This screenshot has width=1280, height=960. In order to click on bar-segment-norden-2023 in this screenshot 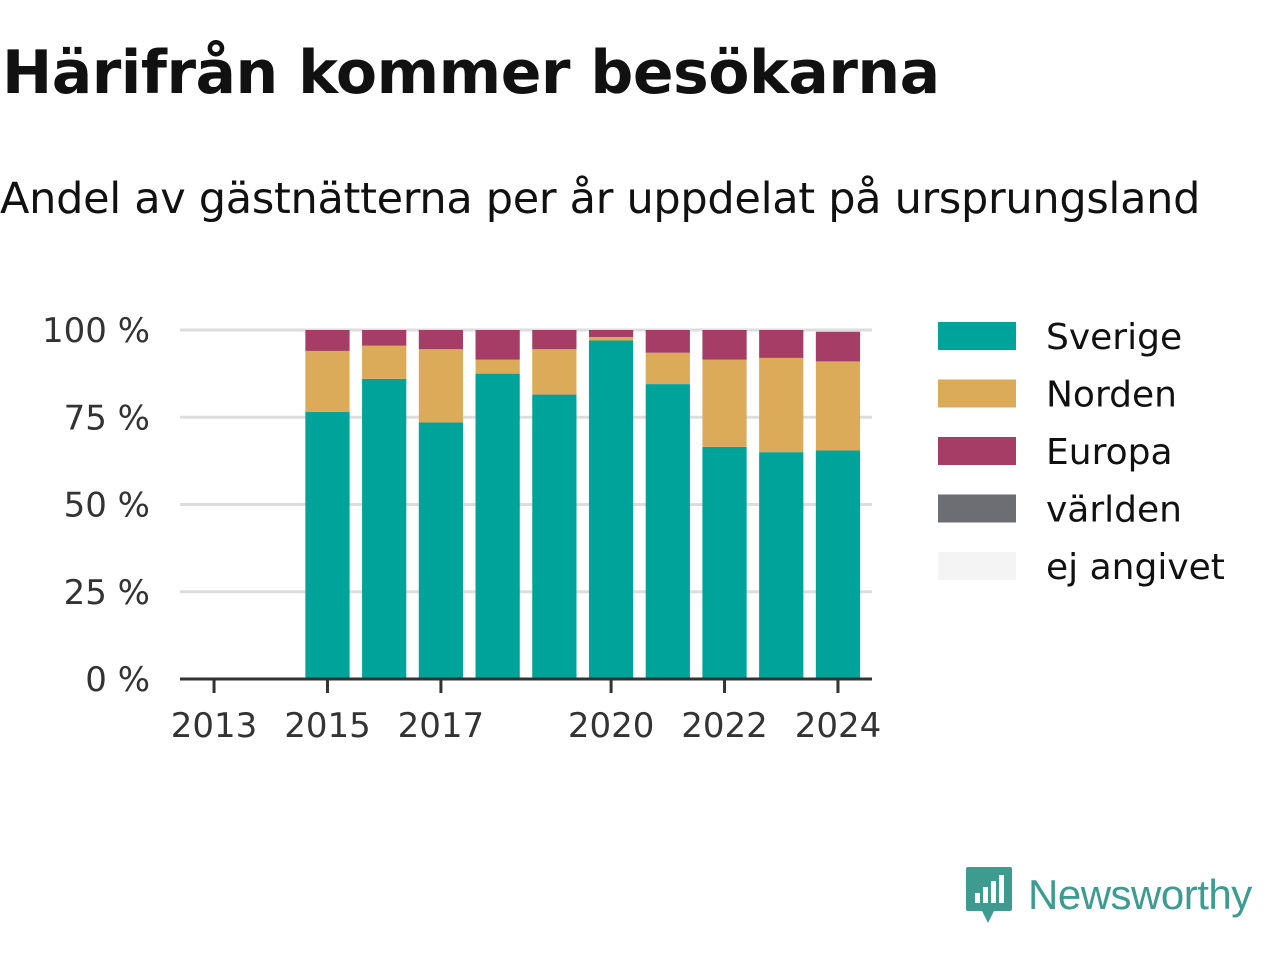, I will do `click(781, 405)`.